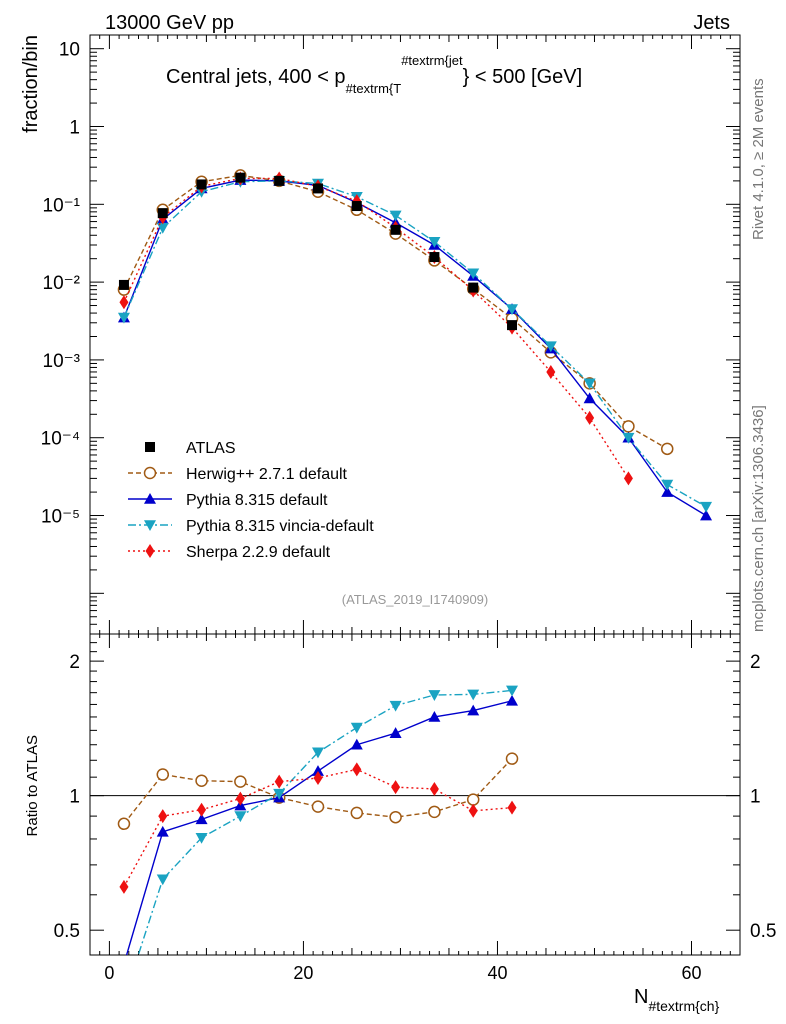 The height and width of the screenshot is (1024, 786). What do you see at coordinates (60, 517) in the screenshot?
I see `y-tick-label-top: 10⁻⁵` at bounding box center [60, 517].